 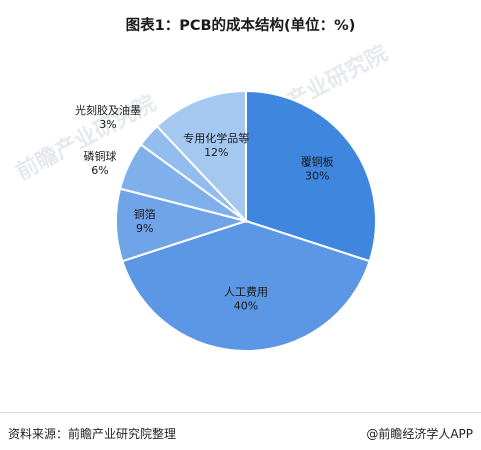 What do you see at coordinates (246, 306) in the screenshot?
I see `slice-value-label: 40%` at bounding box center [246, 306].